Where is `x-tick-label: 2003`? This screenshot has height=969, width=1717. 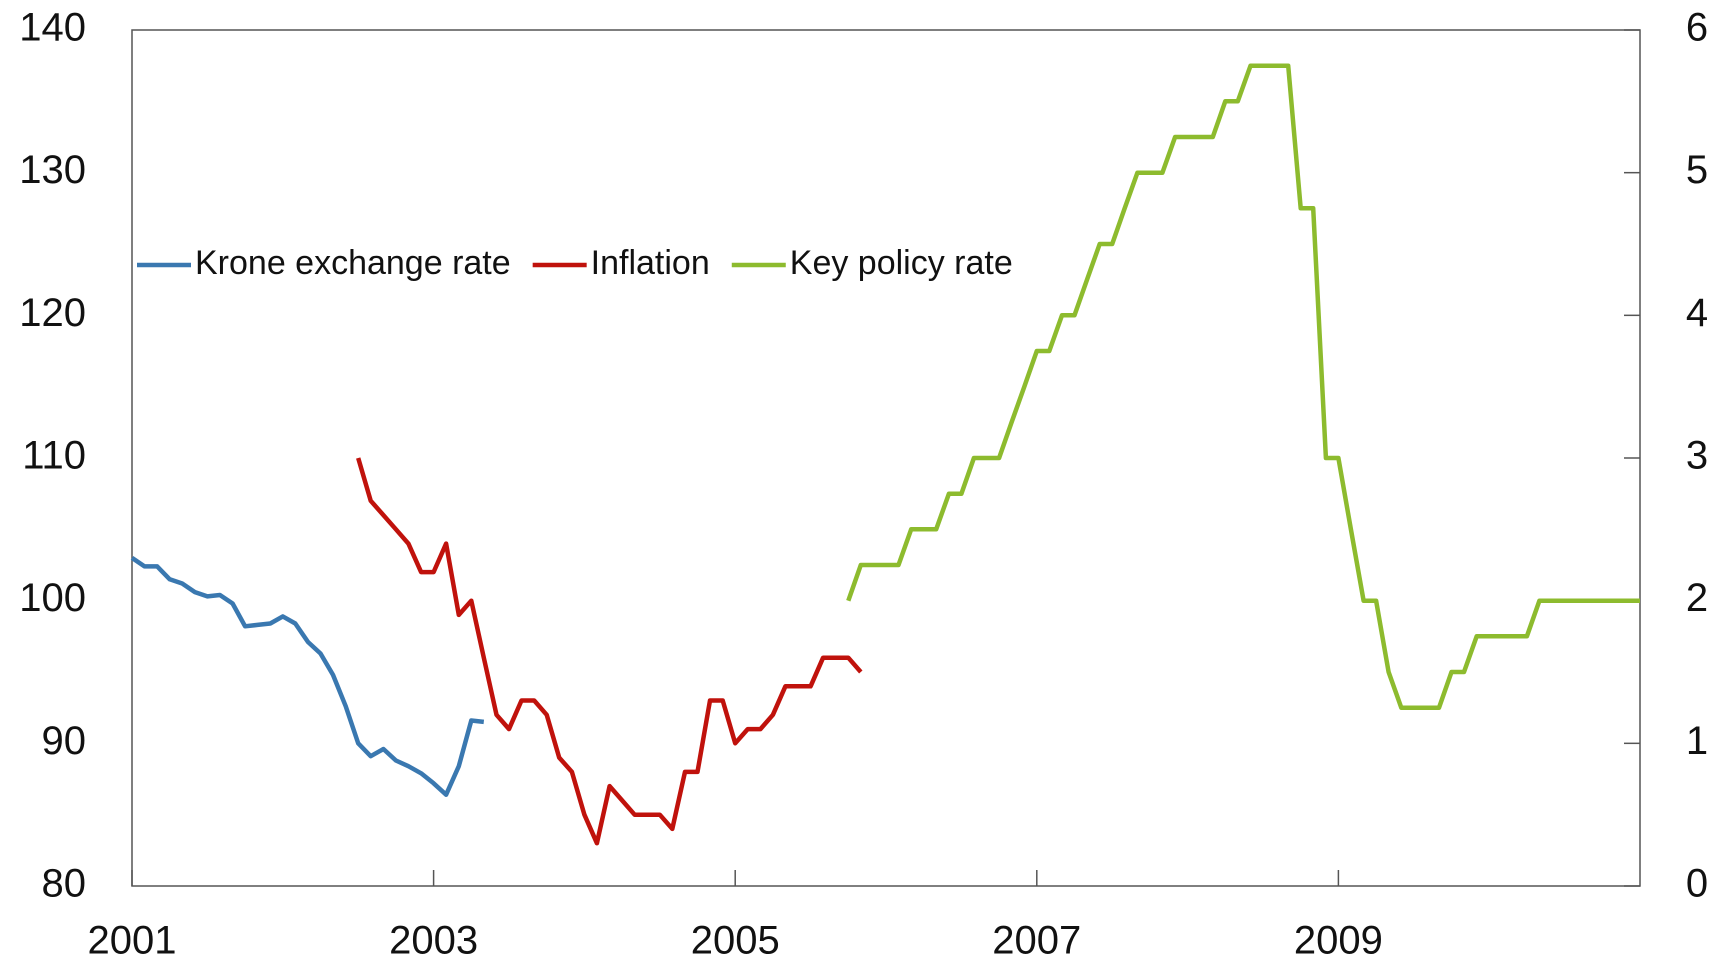
x-tick-label: 2003 is located at coordinates (433, 941).